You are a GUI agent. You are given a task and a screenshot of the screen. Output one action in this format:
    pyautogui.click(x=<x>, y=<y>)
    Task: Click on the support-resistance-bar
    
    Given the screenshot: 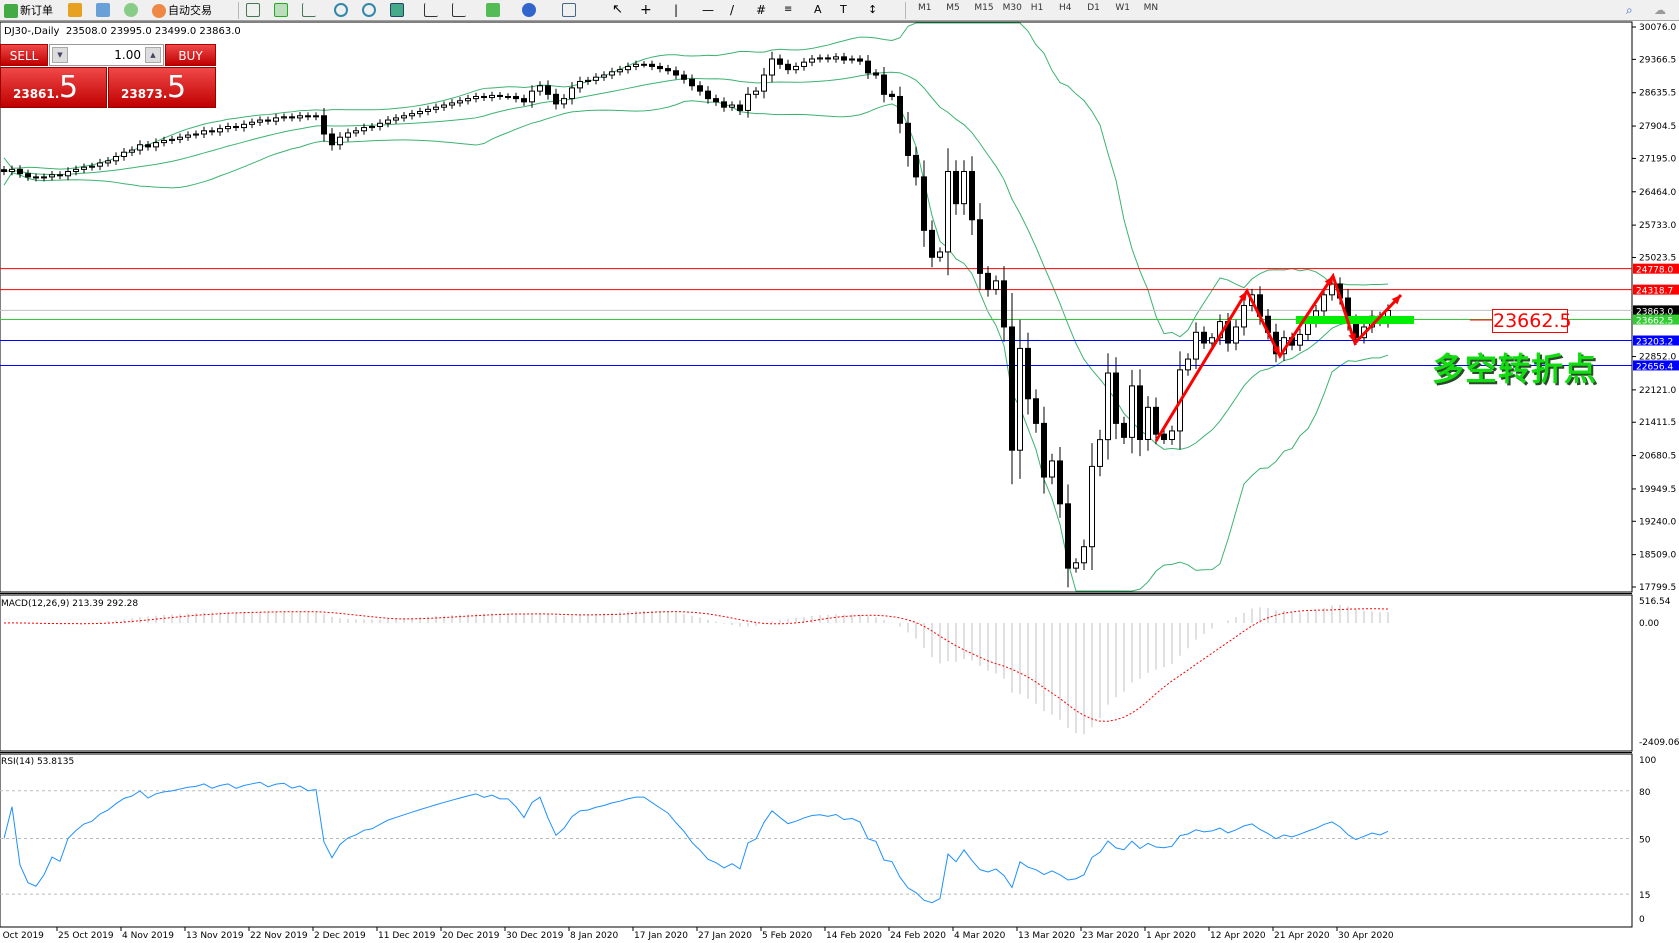 What is the action you would take?
    pyautogui.click(x=1355, y=320)
    